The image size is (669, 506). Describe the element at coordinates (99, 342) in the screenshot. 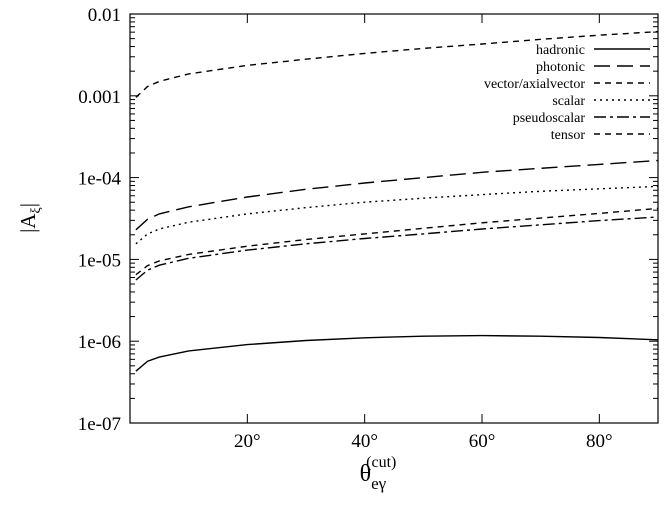

I see `y-tick-label: 1e-06` at that location.